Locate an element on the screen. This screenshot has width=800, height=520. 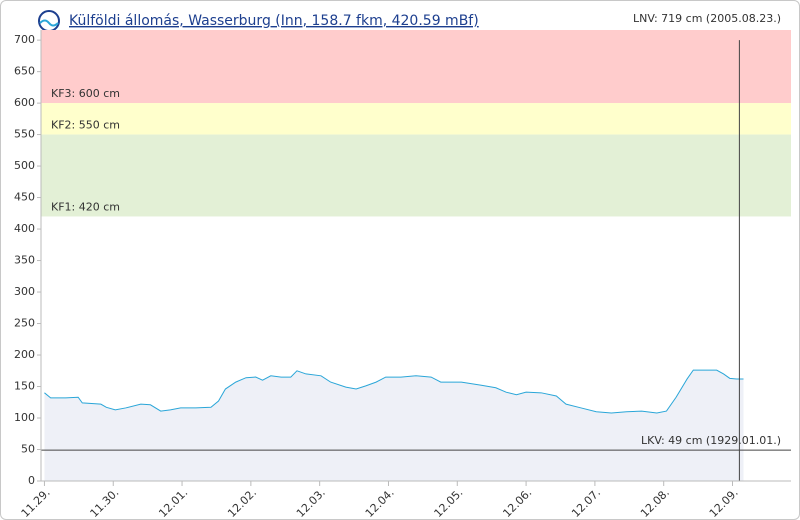
x-tick-label: 12.02. is located at coordinates (242, 502).